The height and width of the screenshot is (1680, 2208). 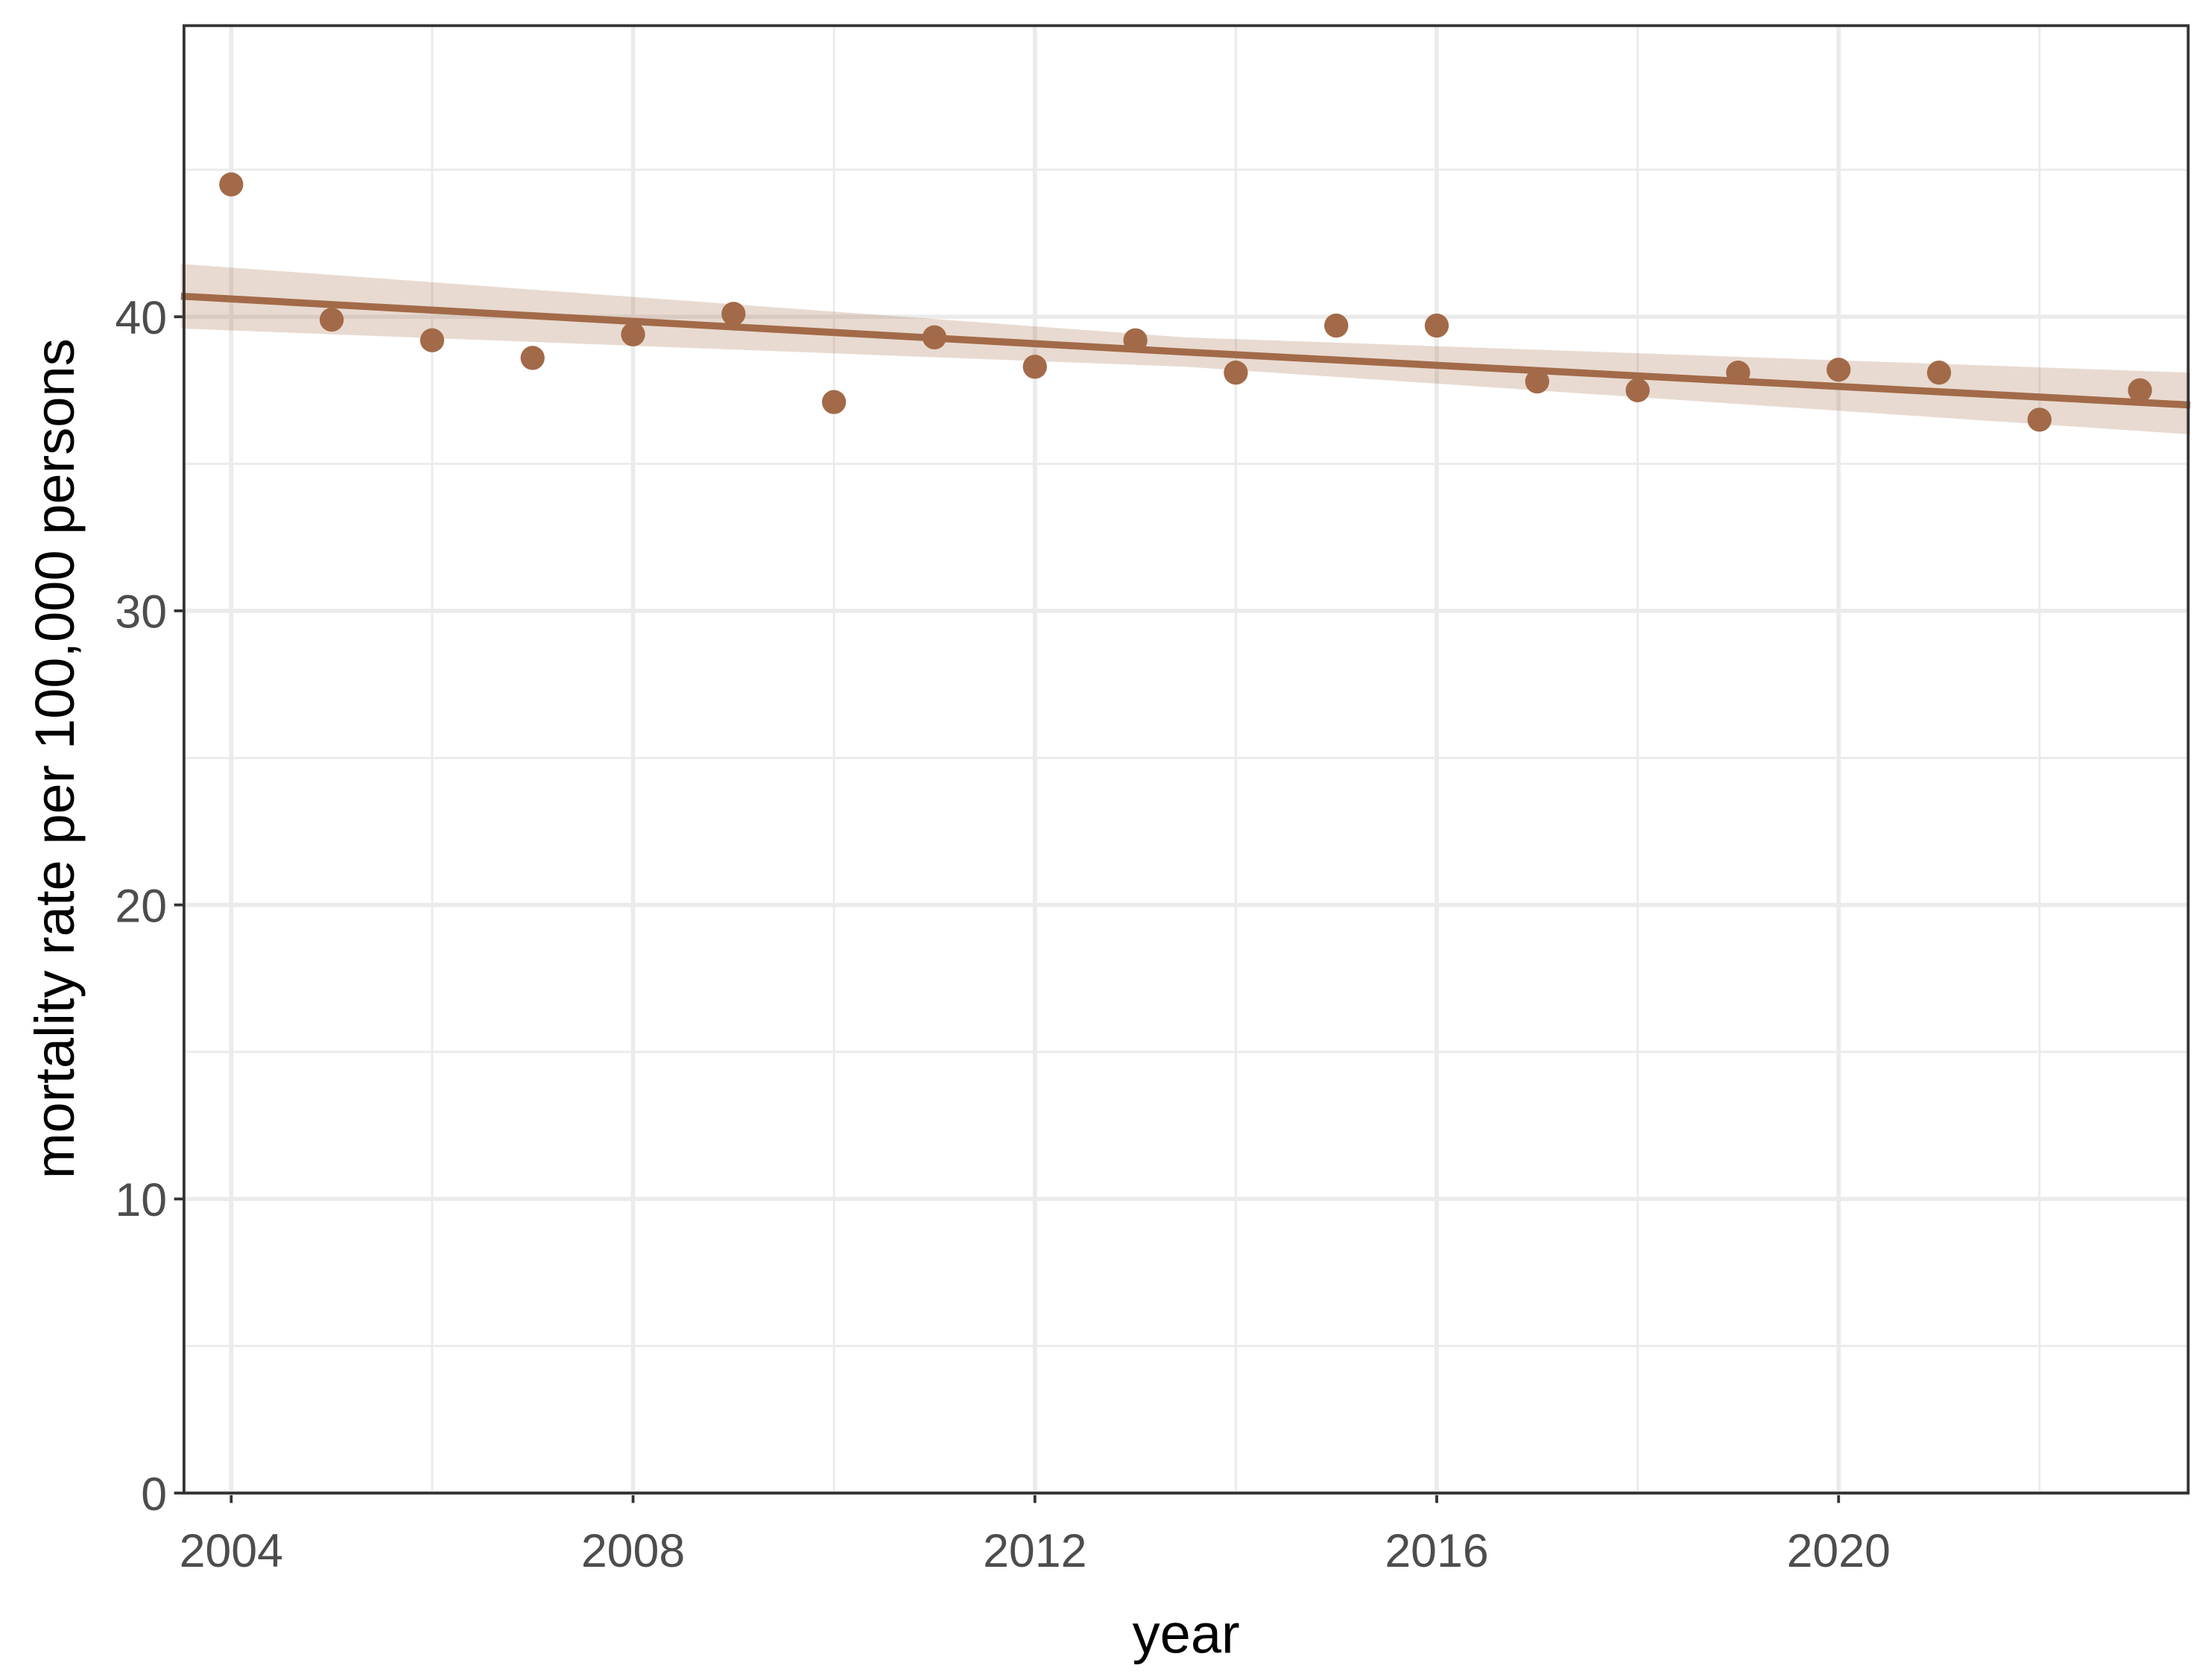 What do you see at coordinates (1437, 1551) in the screenshot?
I see `x-tick-label: 2016` at bounding box center [1437, 1551].